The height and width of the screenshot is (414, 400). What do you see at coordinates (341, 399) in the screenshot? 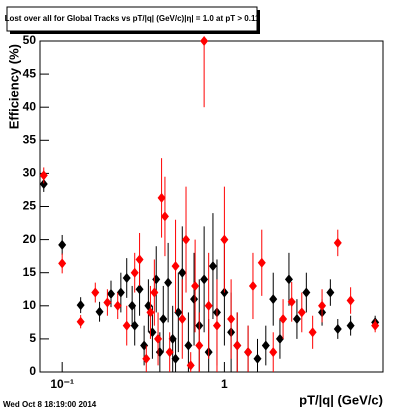
I see `x-axis-label: pT/|q| (GeV/c)` at bounding box center [341, 399].